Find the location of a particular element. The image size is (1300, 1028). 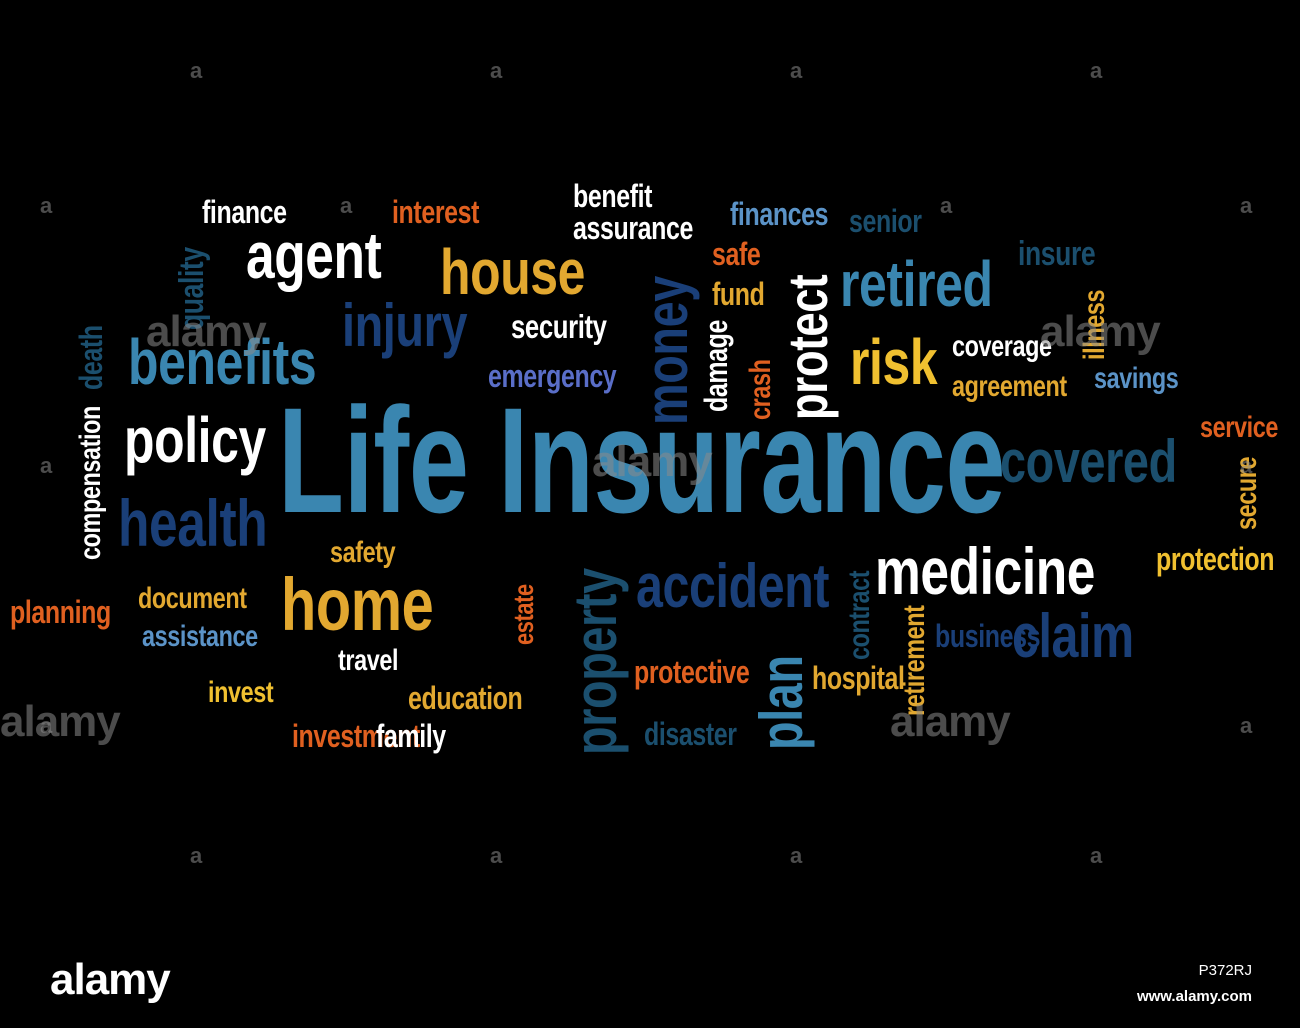

word-covered: covered is located at coordinates (1088, 461).